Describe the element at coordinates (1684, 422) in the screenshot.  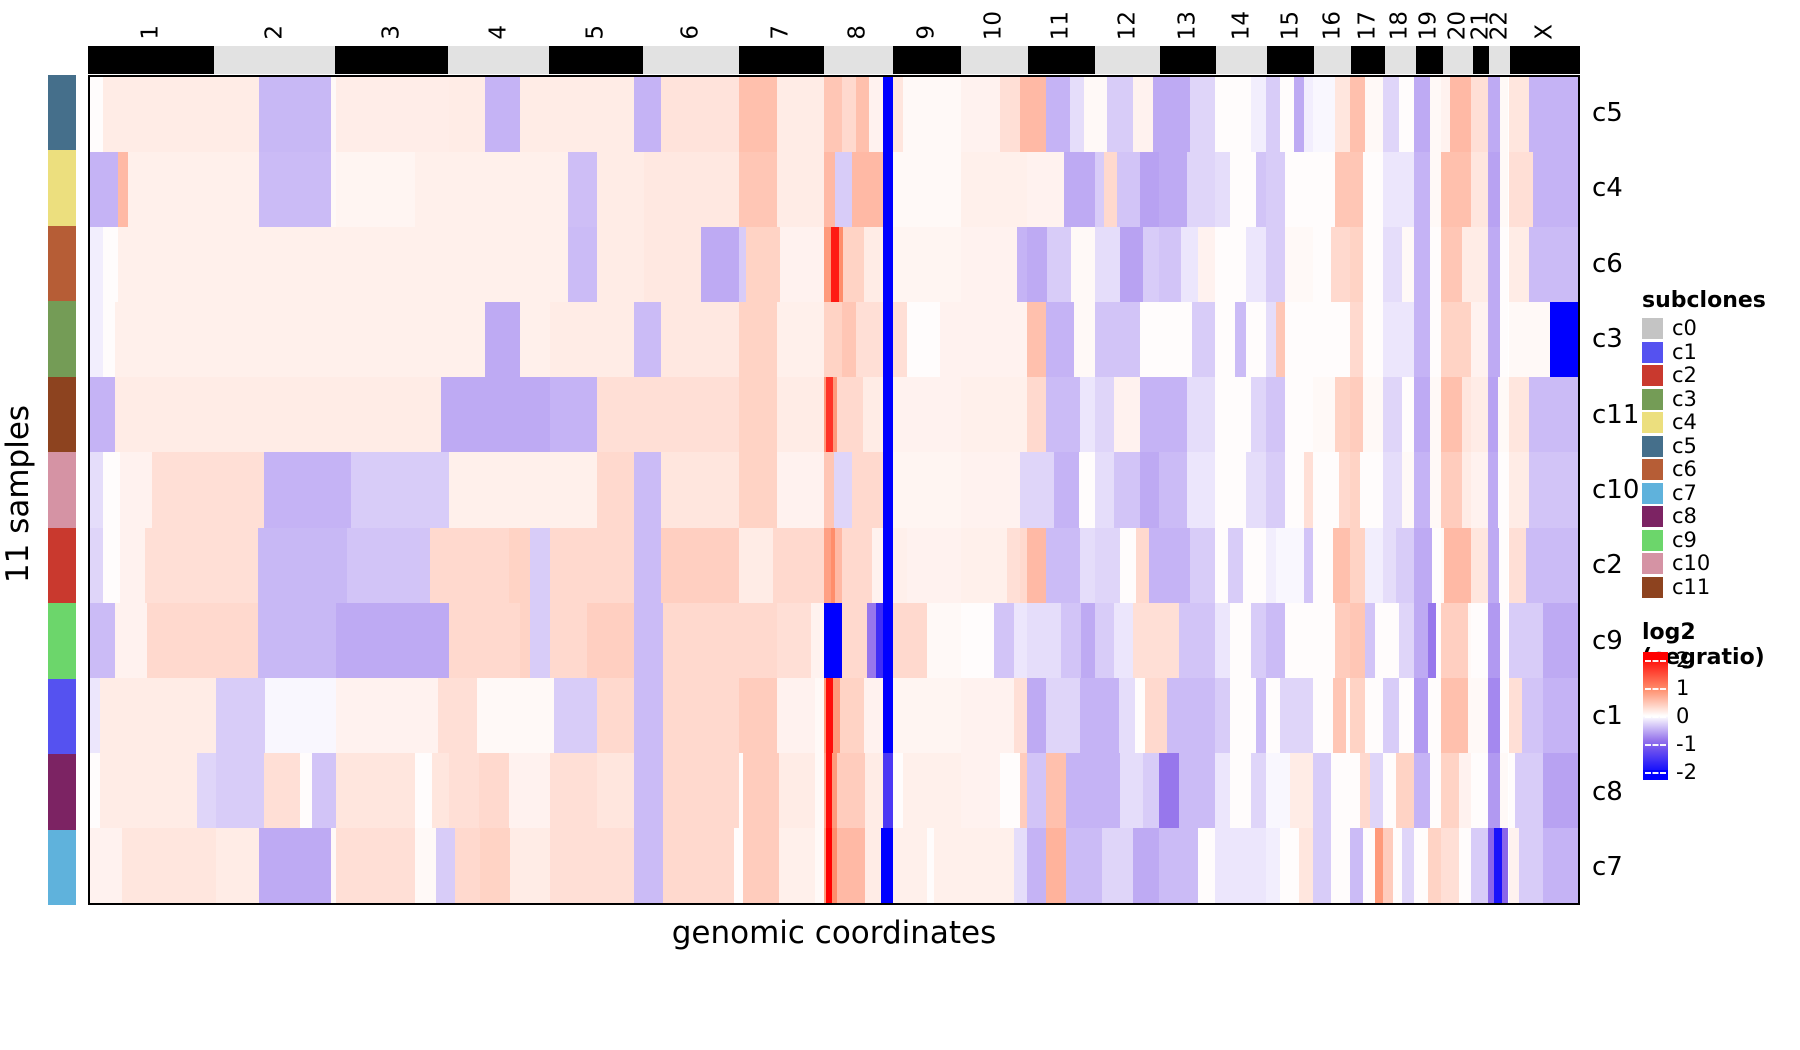
I see `legend-label-c4: c4` at that location.